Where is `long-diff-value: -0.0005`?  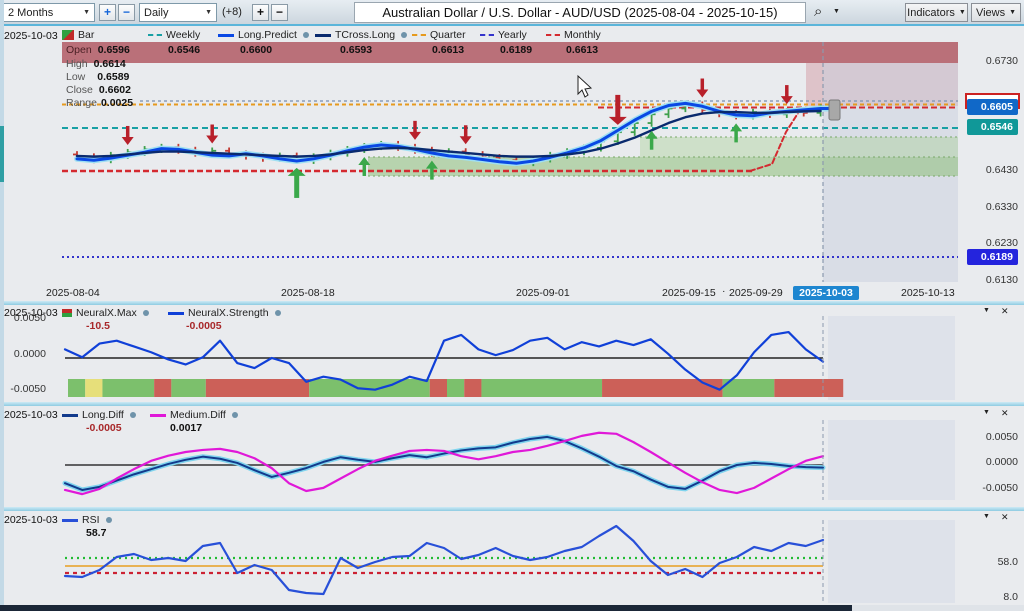
long-diff-value: -0.0005 is located at coordinates (104, 428).